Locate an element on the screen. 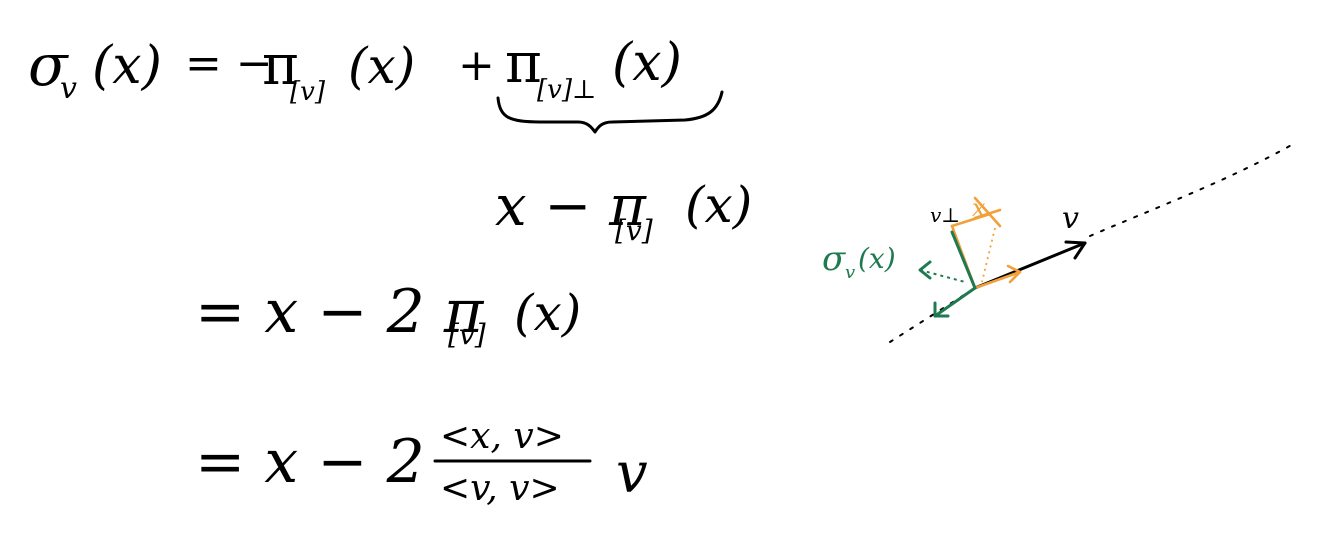 This screenshot has width=1342, height=546. equation-line-2: x − π [v] (x) is located at coordinates (623, 210).